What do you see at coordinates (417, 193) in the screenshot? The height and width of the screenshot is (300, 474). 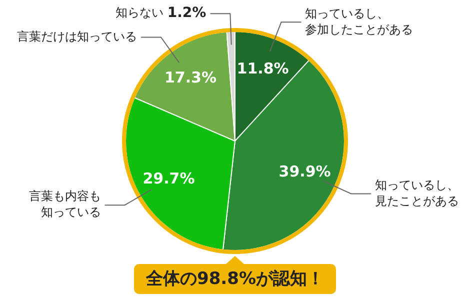 I see `slice-label: 知っているし、見たことがある` at bounding box center [417, 193].